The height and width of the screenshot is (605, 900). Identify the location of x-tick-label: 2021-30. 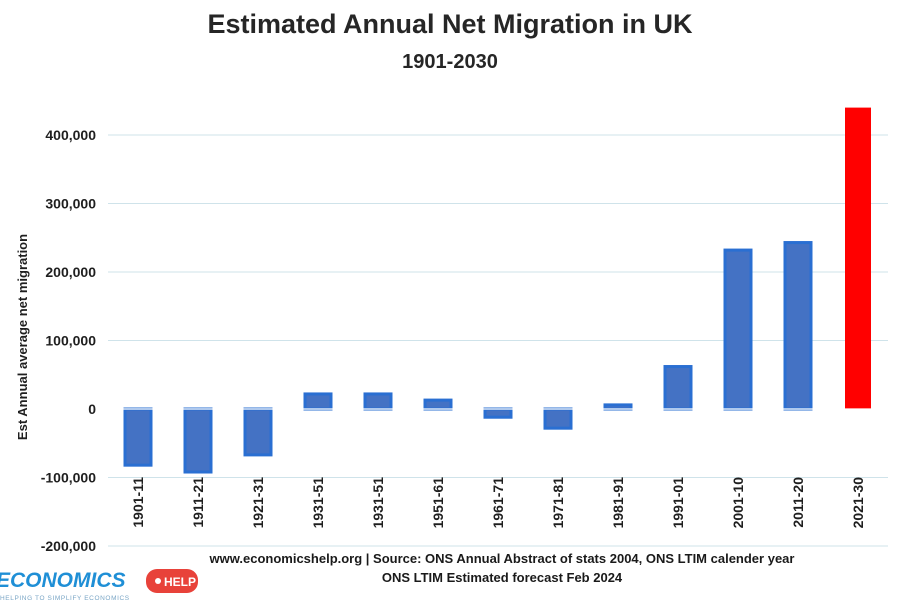
(858, 503).